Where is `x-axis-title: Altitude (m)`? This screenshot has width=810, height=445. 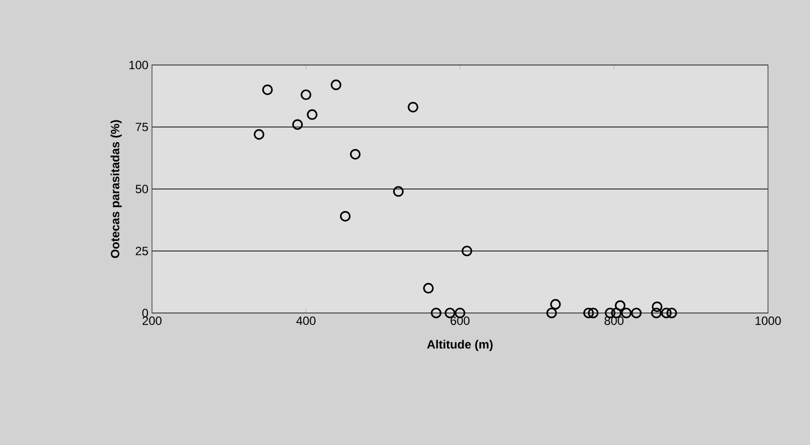
x-axis-title: Altitude (m) is located at coordinates (460, 345).